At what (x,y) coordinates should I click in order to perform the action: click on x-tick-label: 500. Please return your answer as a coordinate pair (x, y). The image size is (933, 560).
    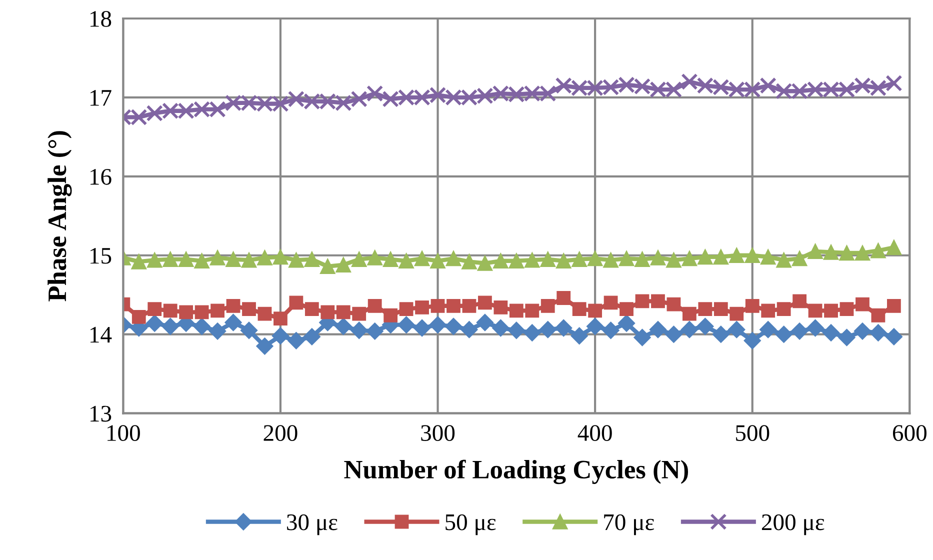
    Looking at the image, I should click on (753, 433).